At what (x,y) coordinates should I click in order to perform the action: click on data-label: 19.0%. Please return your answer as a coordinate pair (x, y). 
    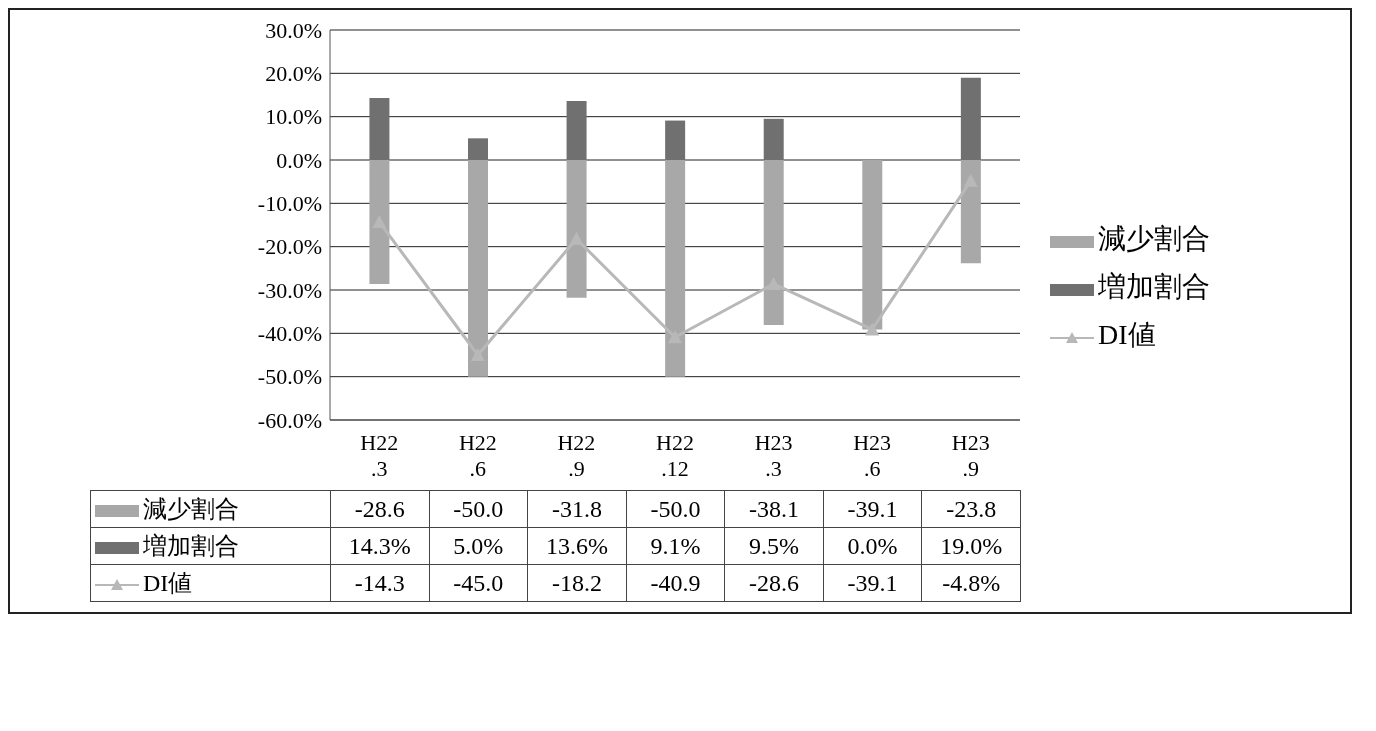
    Looking at the image, I should click on (971, 546).